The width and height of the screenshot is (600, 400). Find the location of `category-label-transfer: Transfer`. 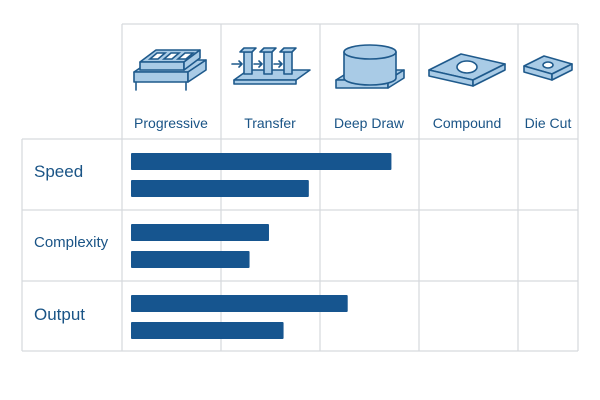

category-label-transfer: Transfer is located at coordinates (270, 123).